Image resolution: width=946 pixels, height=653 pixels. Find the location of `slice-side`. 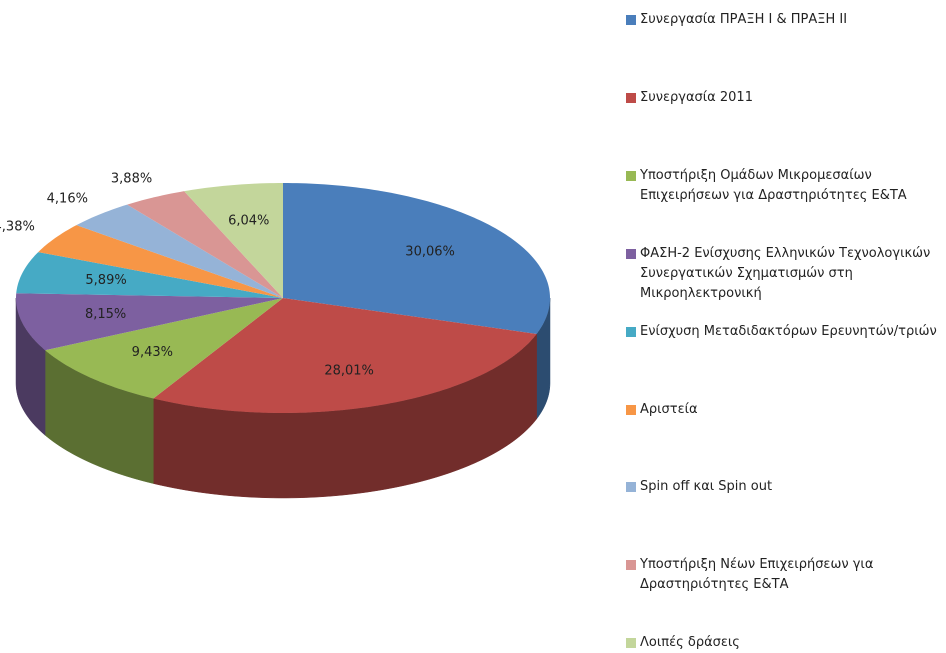

slice-side is located at coordinates (30, 366).